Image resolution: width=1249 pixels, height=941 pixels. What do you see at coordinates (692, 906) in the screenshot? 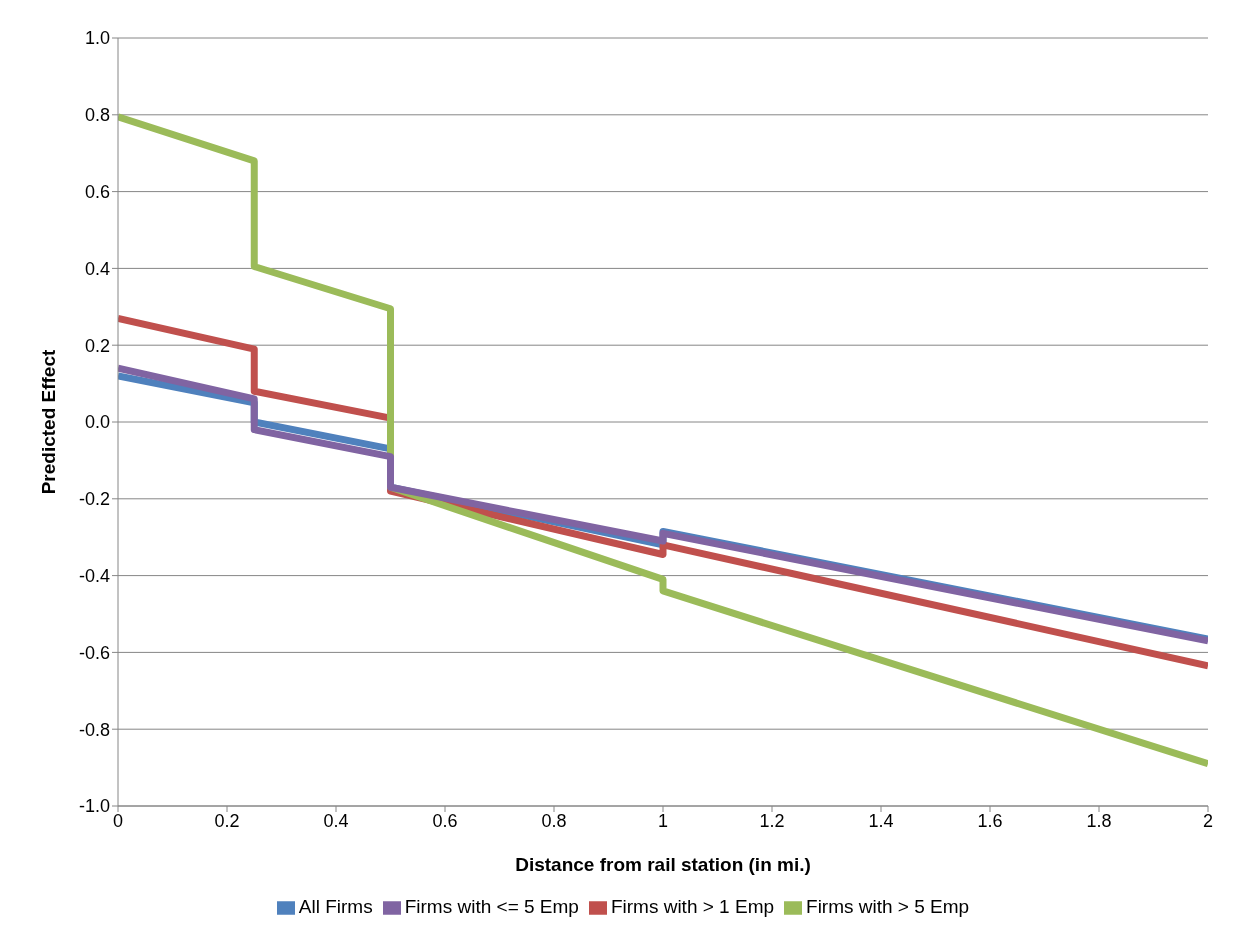
I see `legend-label: Firms with > 1 Emp` at bounding box center [692, 906].